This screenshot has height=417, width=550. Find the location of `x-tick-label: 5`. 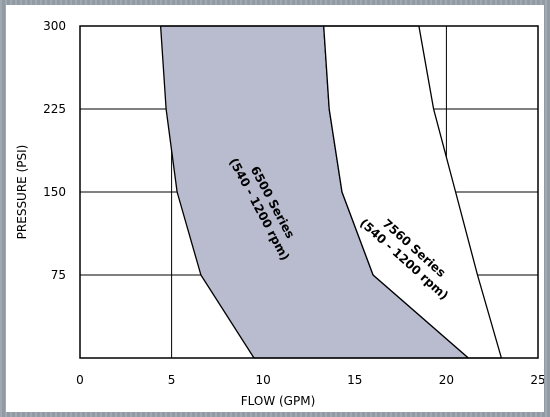

x-tick-label: 5 is located at coordinates (172, 380).